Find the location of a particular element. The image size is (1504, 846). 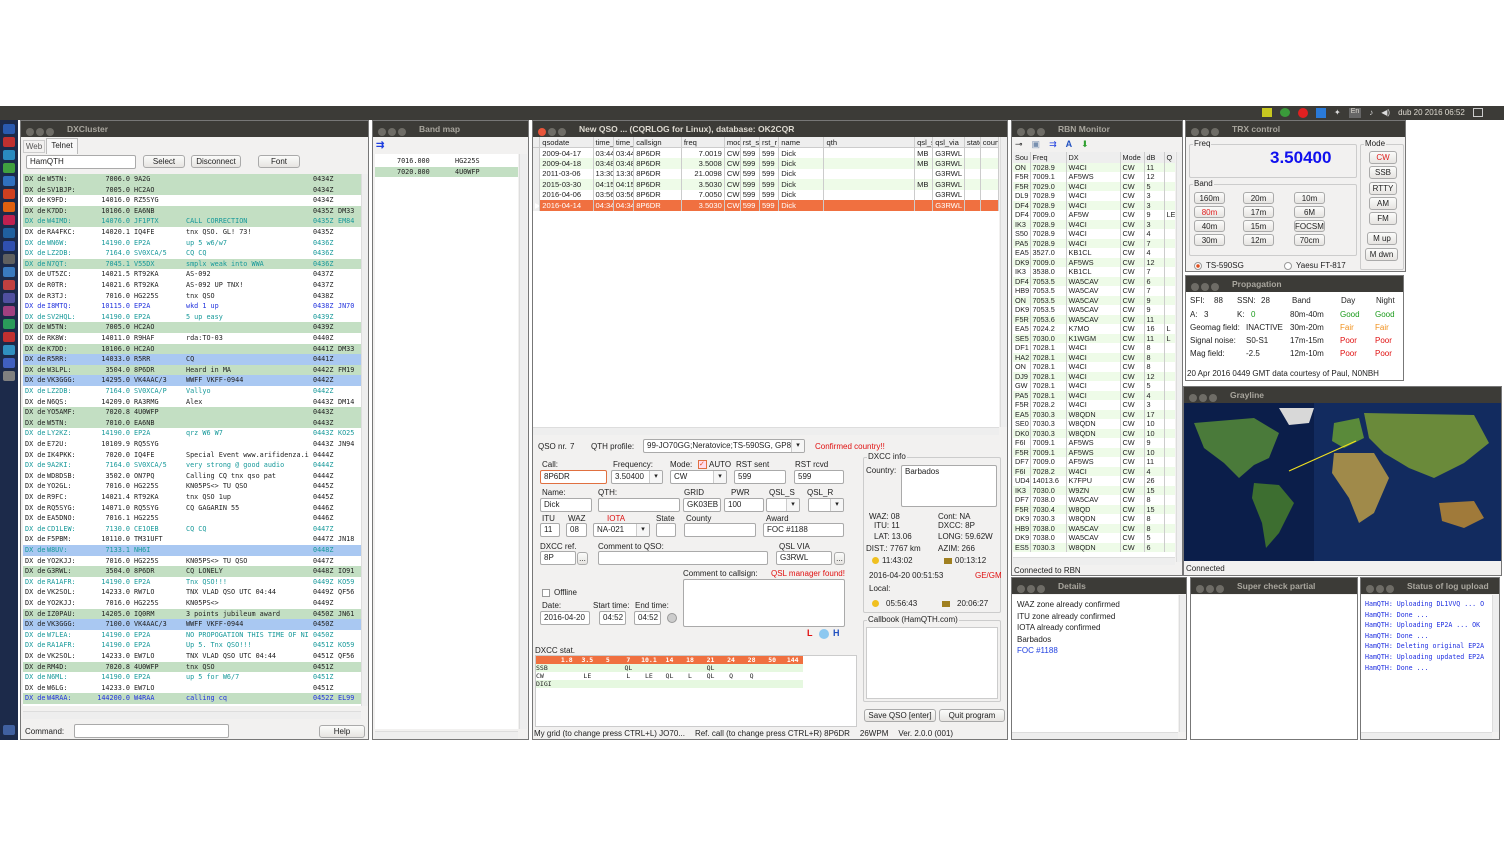

spot-row: DX de W5TN: 7006.0 9A2G 0434Z is located at coordinates (192, 179).